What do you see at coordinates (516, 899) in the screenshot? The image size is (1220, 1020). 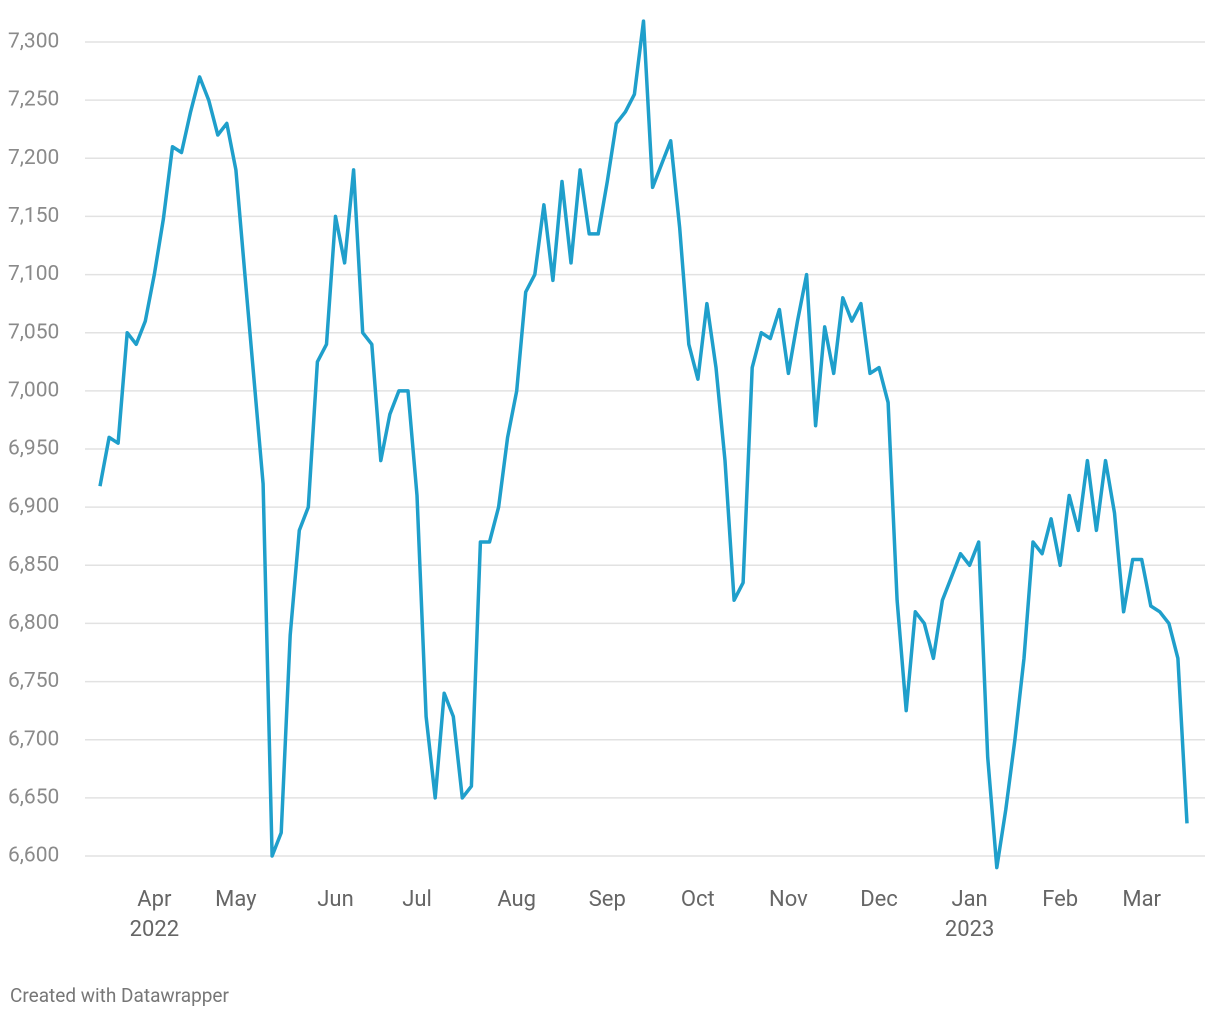 I see `x-tick-label: Aug` at bounding box center [516, 899].